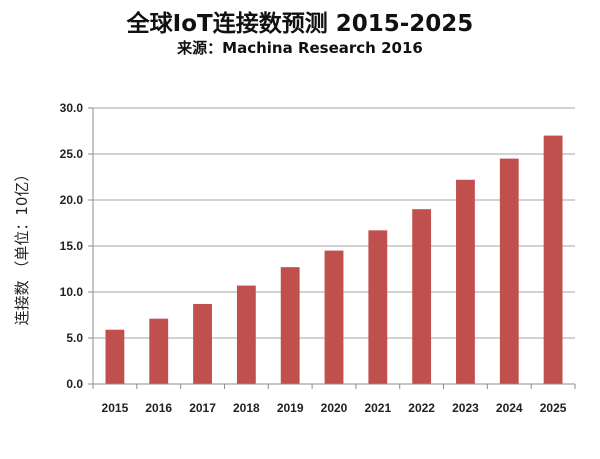 The width and height of the screenshot is (600, 459). What do you see at coordinates (72, 108) in the screenshot?
I see `y-tick-label: 30.0` at bounding box center [72, 108].